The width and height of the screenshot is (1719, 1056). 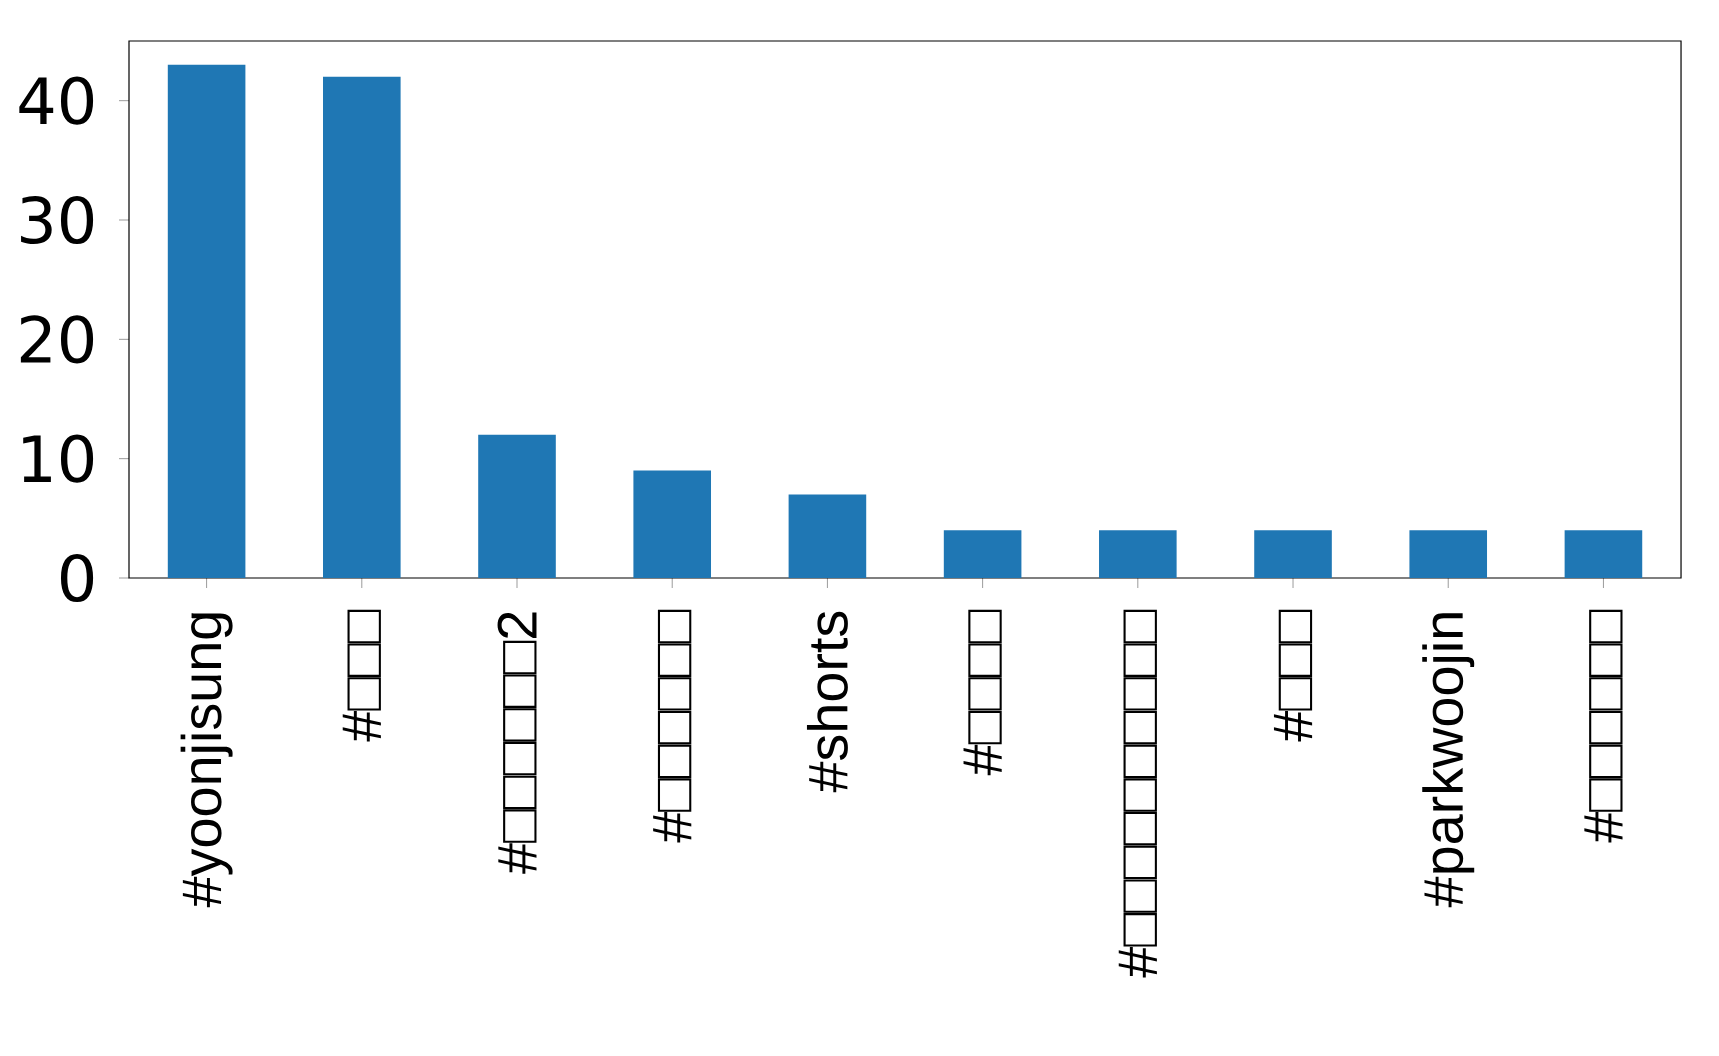 I want to click on y-tick-label: 30, so click(x=57, y=220).